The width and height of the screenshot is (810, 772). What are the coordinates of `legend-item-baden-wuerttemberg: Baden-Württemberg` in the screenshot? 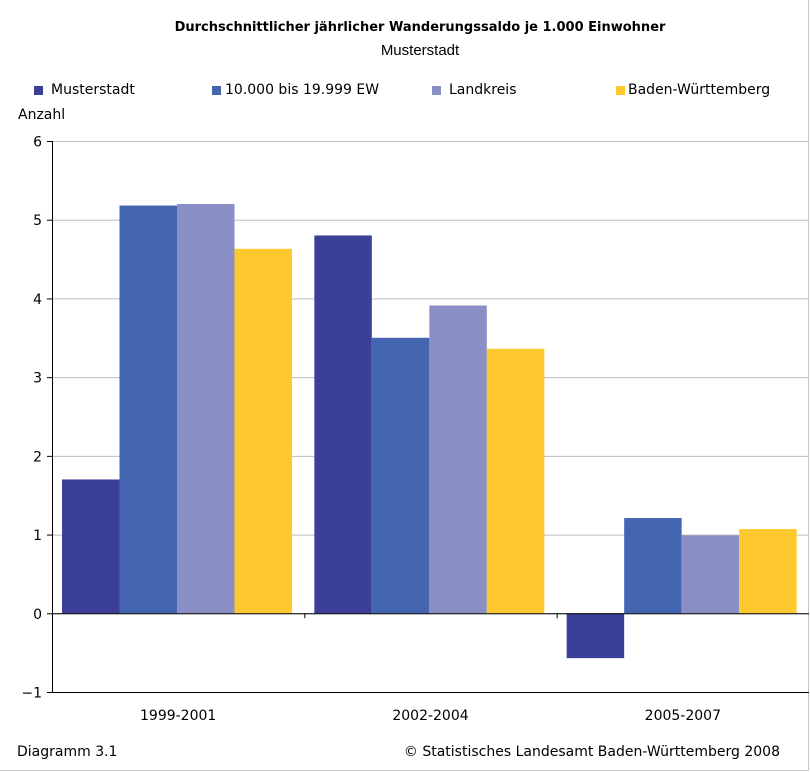 It's located at (693, 90).